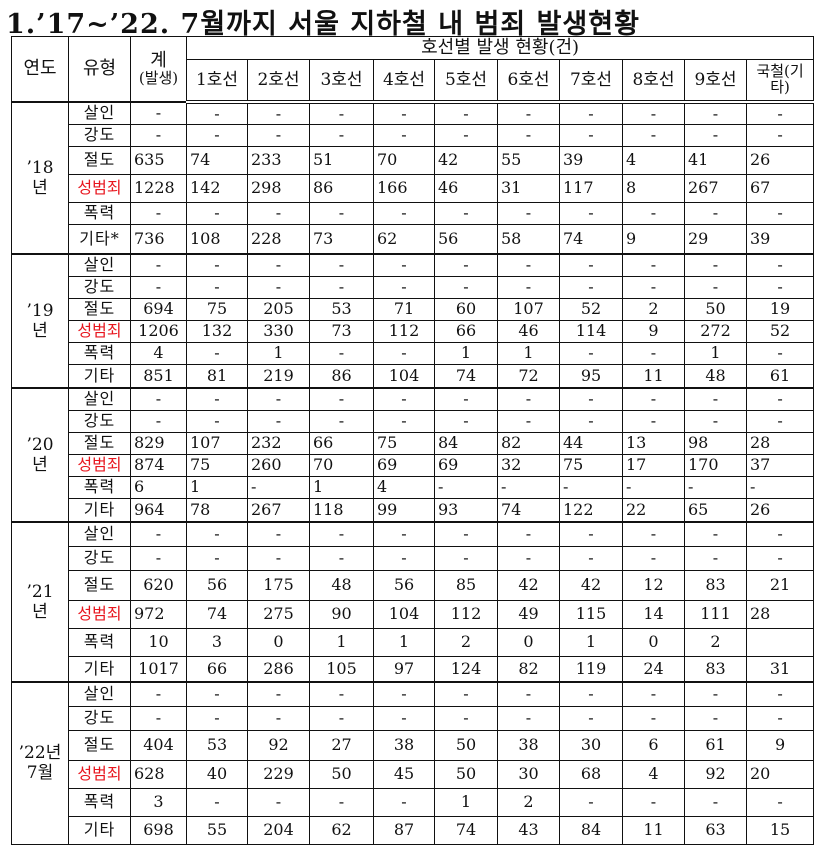 The height and width of the screenshot is (847, 819). I want to click on total-cell: 1228, so click(158, 188).